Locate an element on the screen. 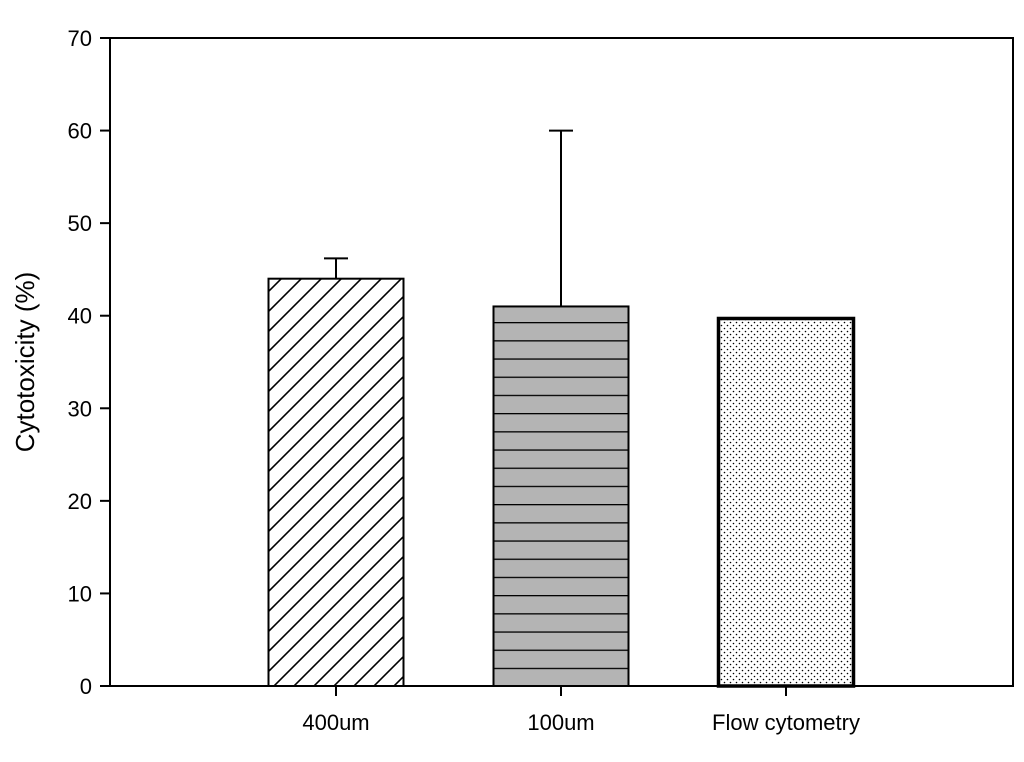 This screenshot has height=762, width=1024. bar-100um is located at coordinates (561, 496).